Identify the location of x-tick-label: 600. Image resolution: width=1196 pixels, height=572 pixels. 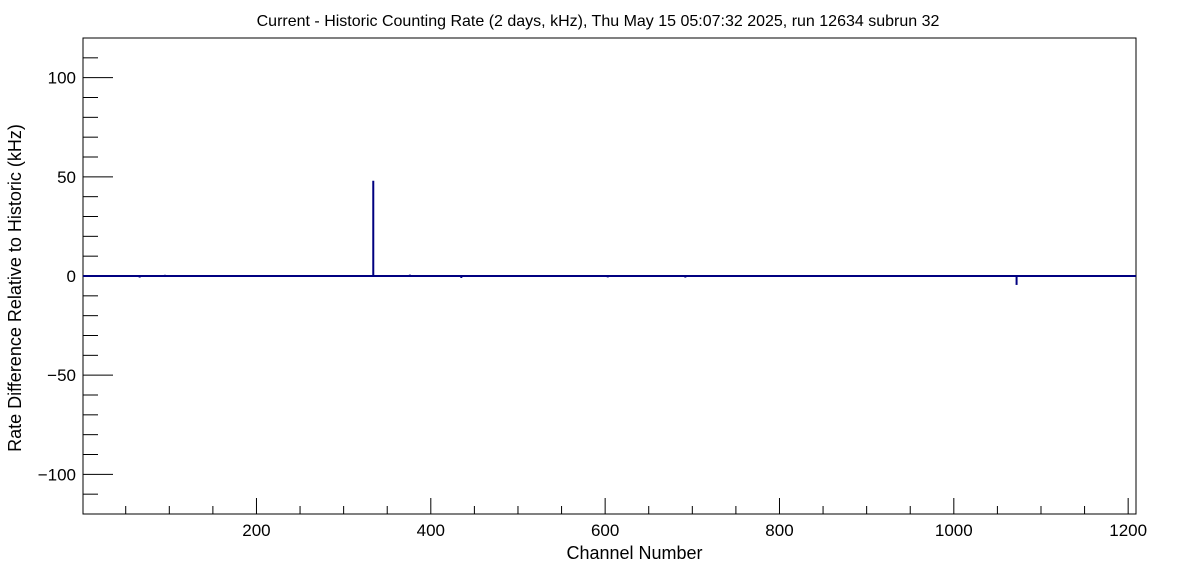
(605, 530).